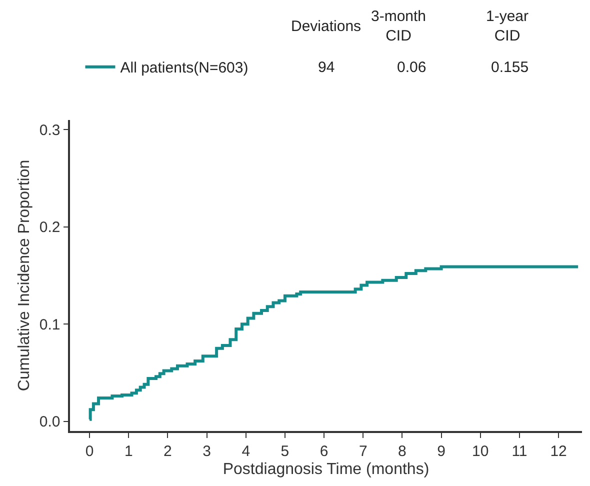  I want to click on x-tick-label: 7, so click(363, 451).